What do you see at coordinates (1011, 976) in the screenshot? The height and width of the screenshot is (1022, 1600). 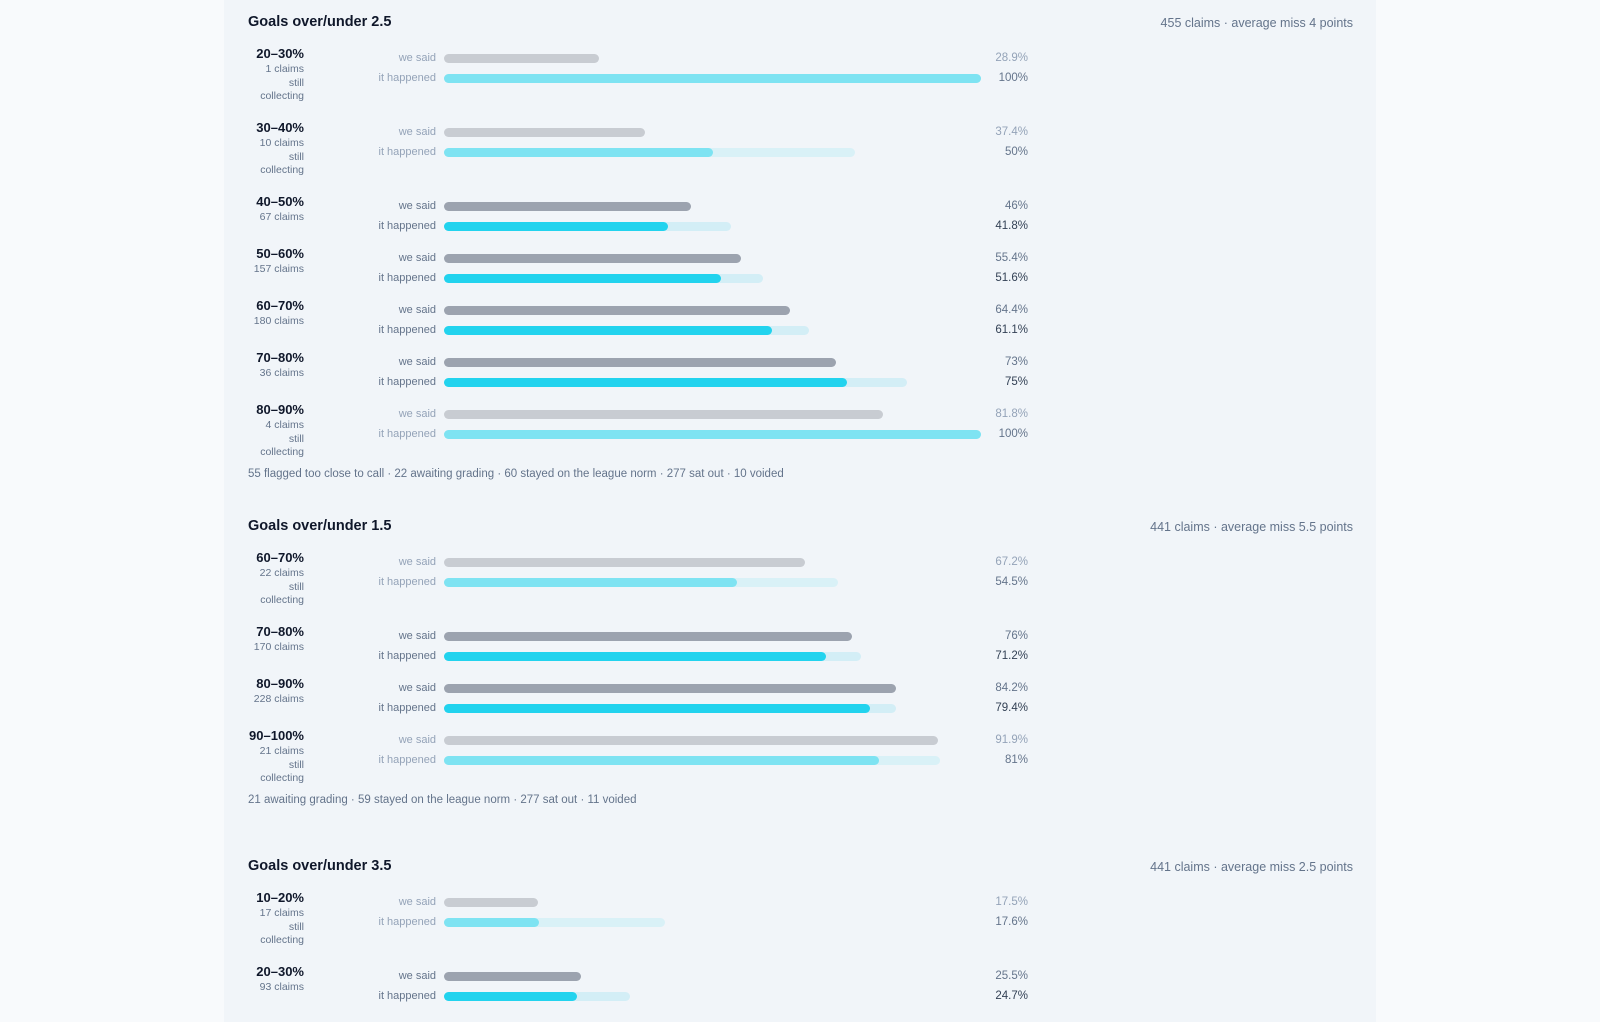 I see `said-value: 25.5%` at bounding box center [1011, 976].